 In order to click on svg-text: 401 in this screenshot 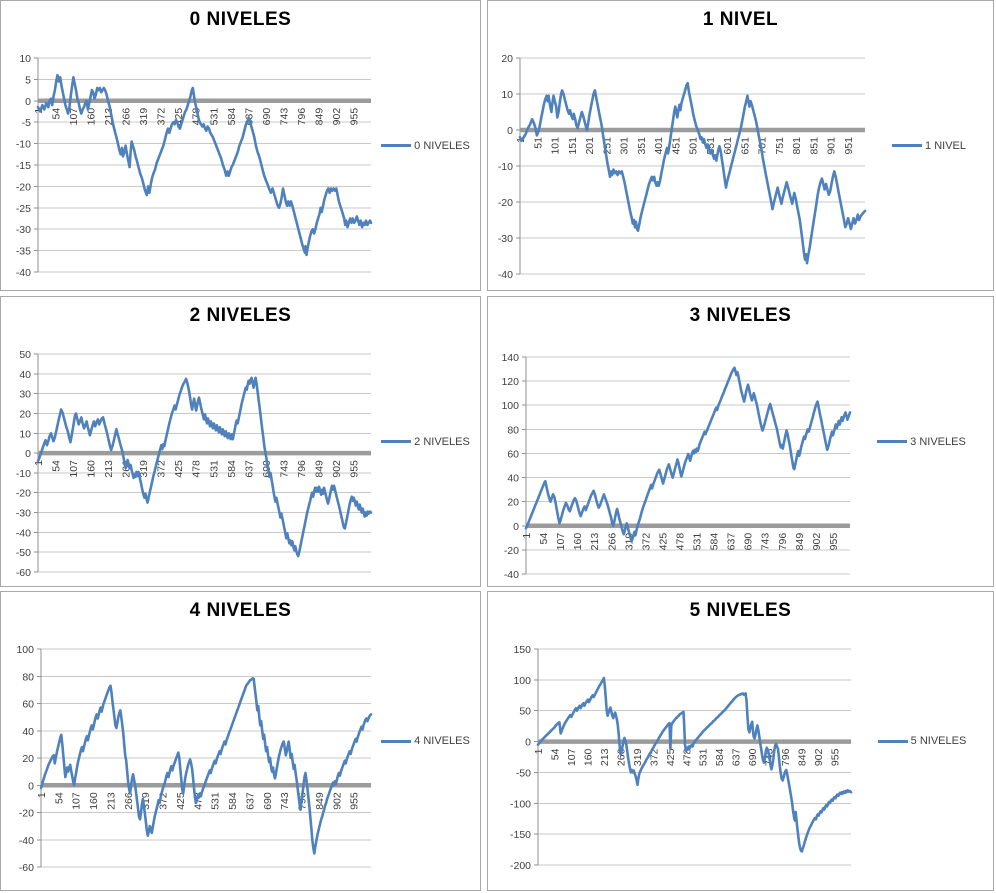, I will do `click(659, 146)`.